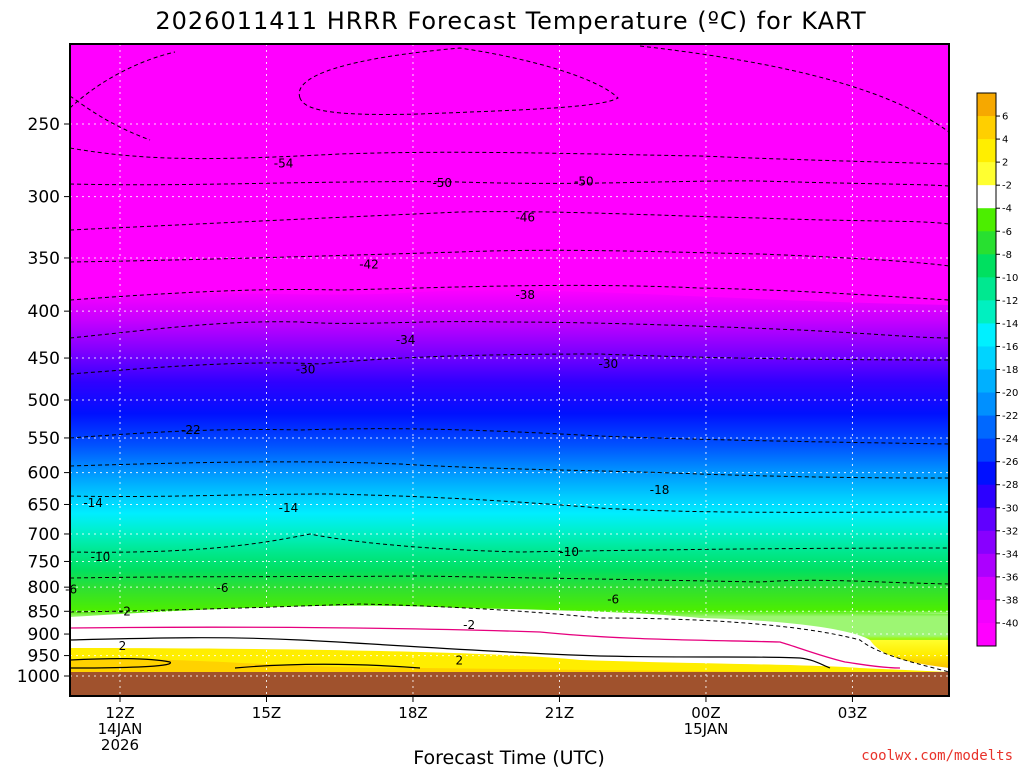 The image size is (1024, 768). Describe the element at coordinates (1010, 278) in the screenshot. I see `colorbar-label: -10` at that location.